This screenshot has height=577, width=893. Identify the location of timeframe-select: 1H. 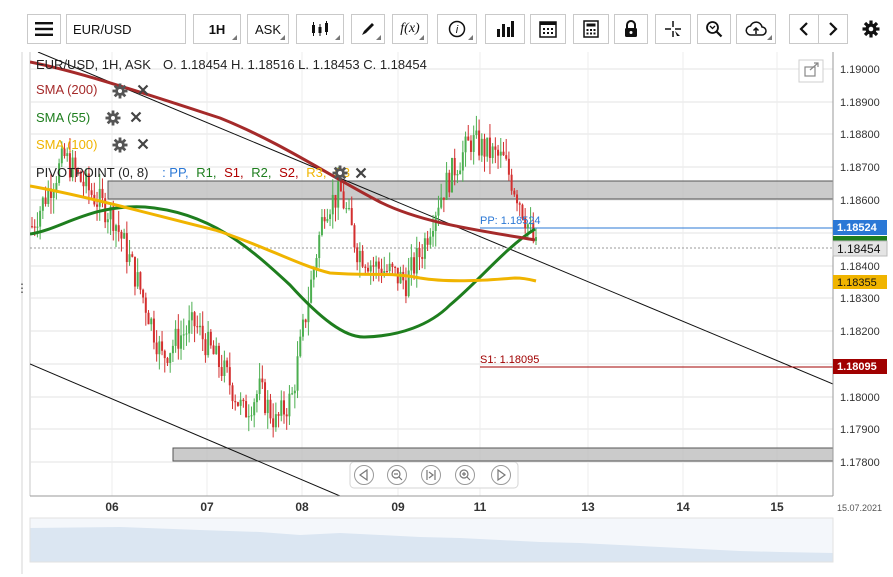
(217, 29).